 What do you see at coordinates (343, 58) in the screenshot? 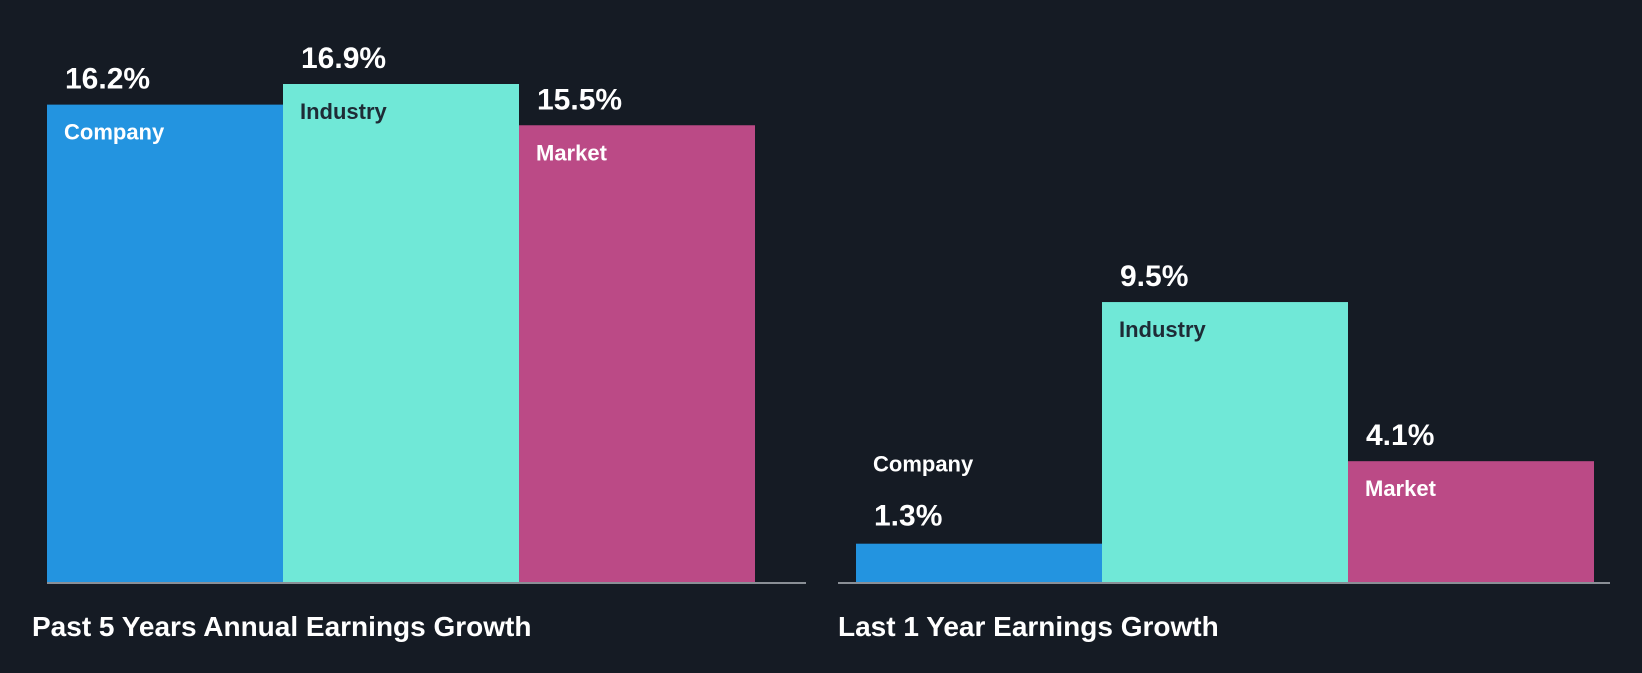
I see `value-label-industry: 16.9%` at bounding box center [343, 58].